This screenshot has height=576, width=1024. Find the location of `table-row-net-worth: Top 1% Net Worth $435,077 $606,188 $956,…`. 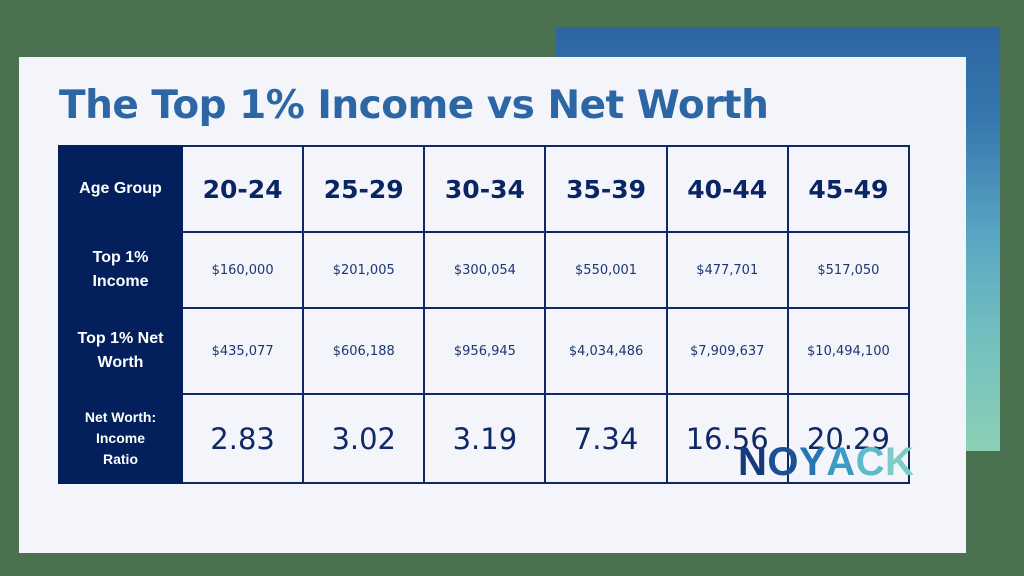

table-row-net-worth: Top 1% Net Worth $435,077 $606,188 $956,… is located at coordinates (484, 351).